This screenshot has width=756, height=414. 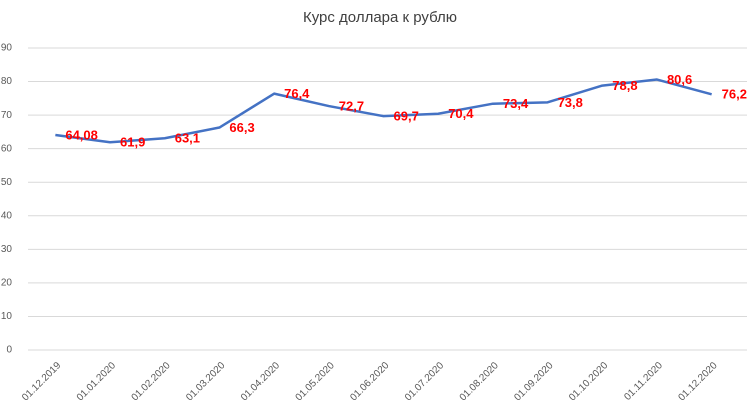 I want to click on x-tick-label: 01.06.2020, so click(x=369, y=381).